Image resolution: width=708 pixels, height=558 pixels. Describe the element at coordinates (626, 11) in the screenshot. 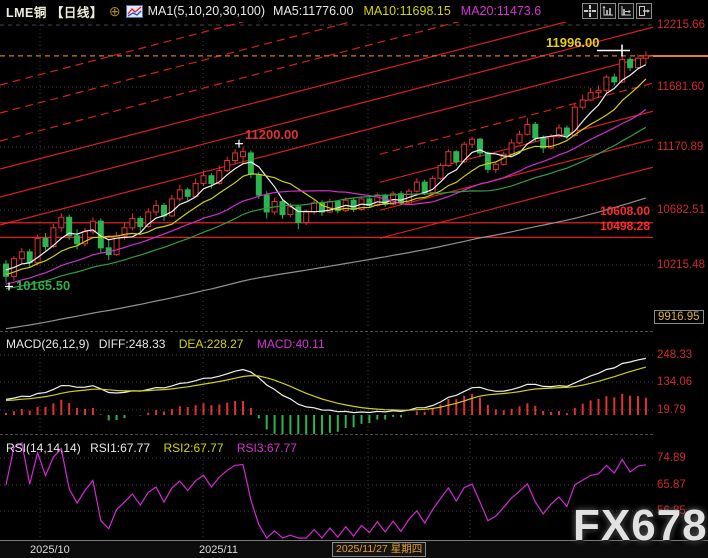

I see `axis-shift-icon` at that location.